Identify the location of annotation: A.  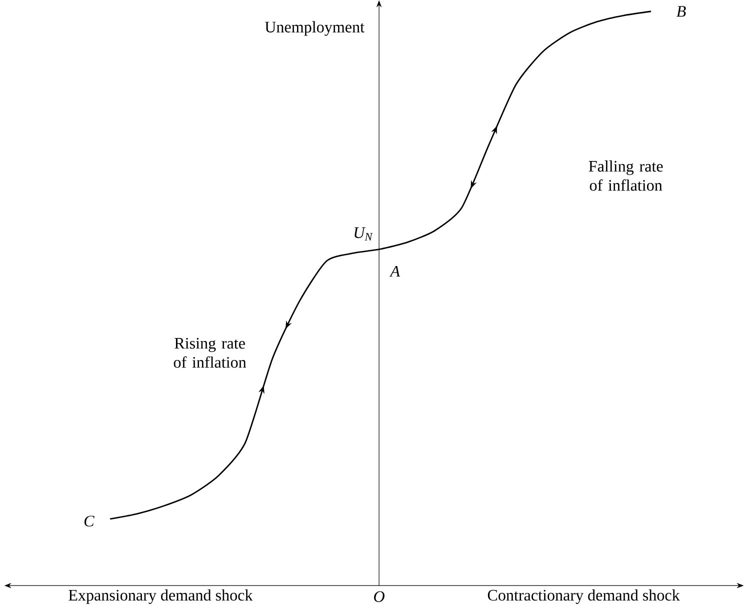
(394, 271).